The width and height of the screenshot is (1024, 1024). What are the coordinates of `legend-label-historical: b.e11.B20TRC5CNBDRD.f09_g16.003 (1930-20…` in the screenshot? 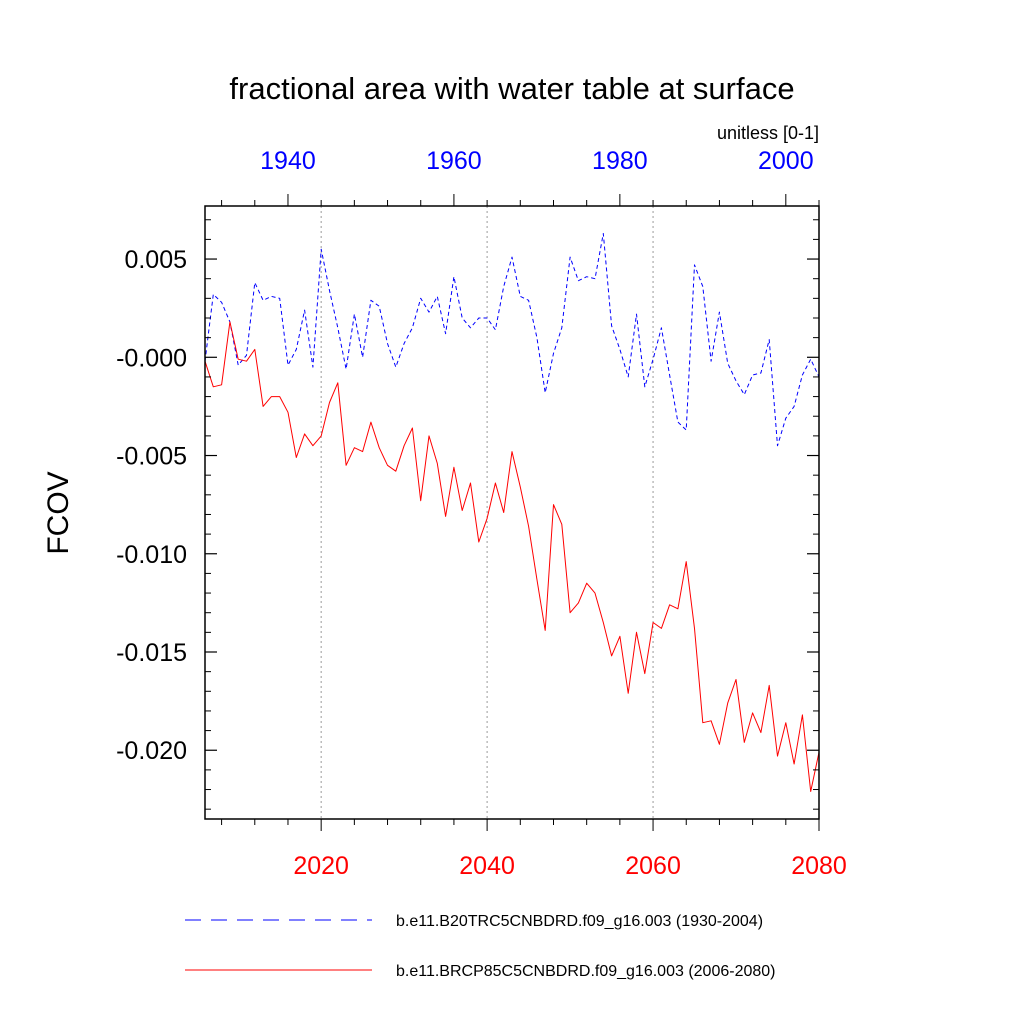 It's located at (579, 921).